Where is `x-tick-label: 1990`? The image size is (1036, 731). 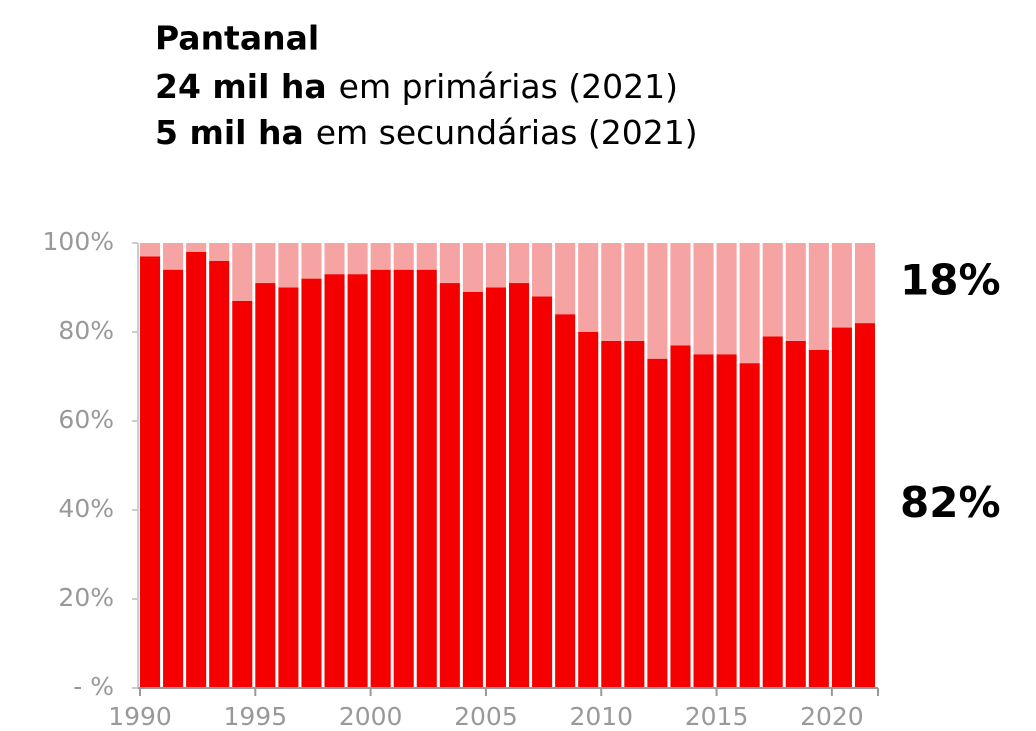
x-tick-label: 1990 is located at coordinates (140, 714).